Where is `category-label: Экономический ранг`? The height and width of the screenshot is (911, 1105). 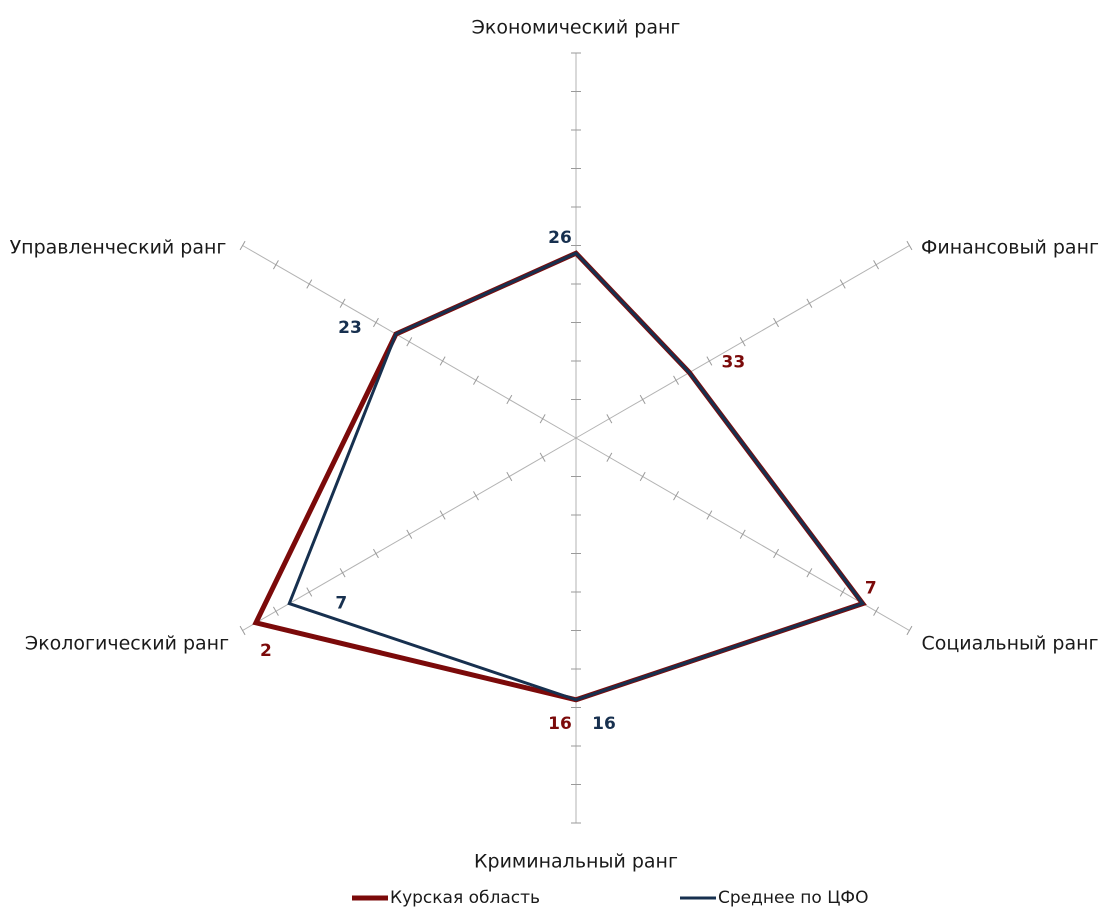 category-label: Экономический ранг is located at coordinates (576, 28).